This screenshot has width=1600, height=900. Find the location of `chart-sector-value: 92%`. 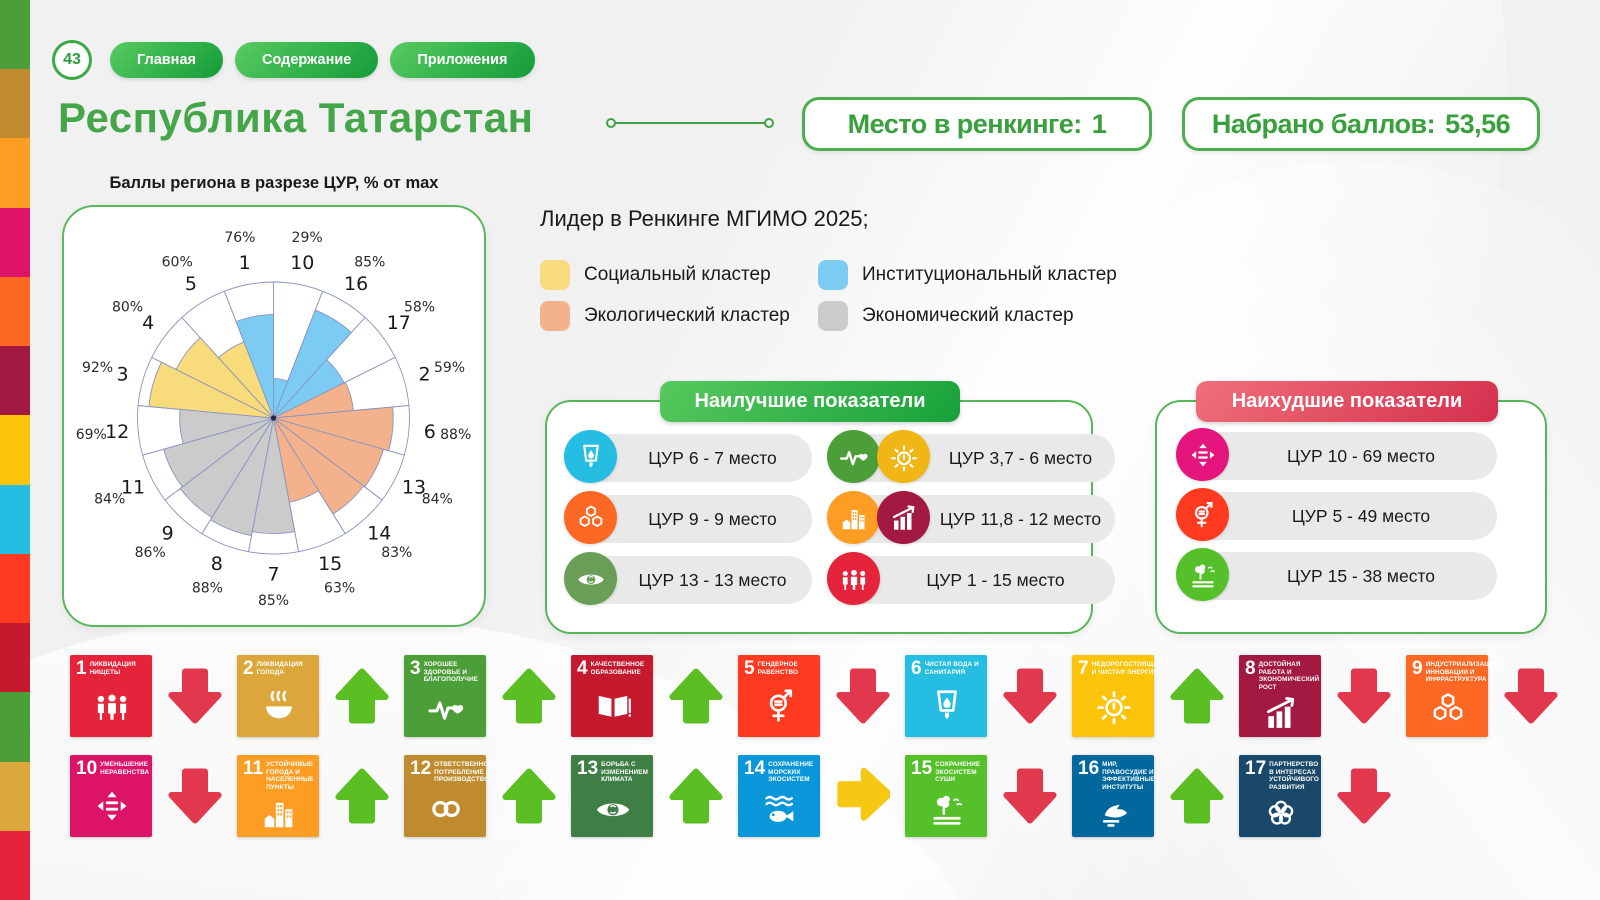

chart-sector-value: 92% is located at coordinates (97, 368).